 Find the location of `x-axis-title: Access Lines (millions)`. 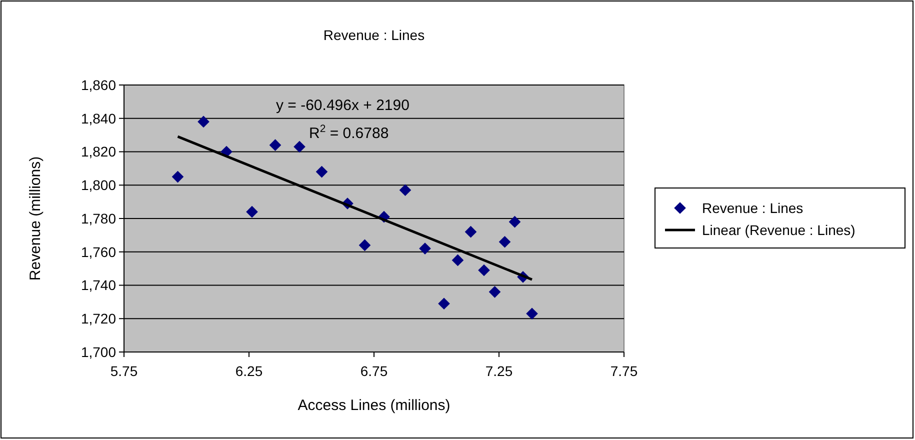

x-axis-title: Access Lines (millions) is located at coordinates (374, 405).